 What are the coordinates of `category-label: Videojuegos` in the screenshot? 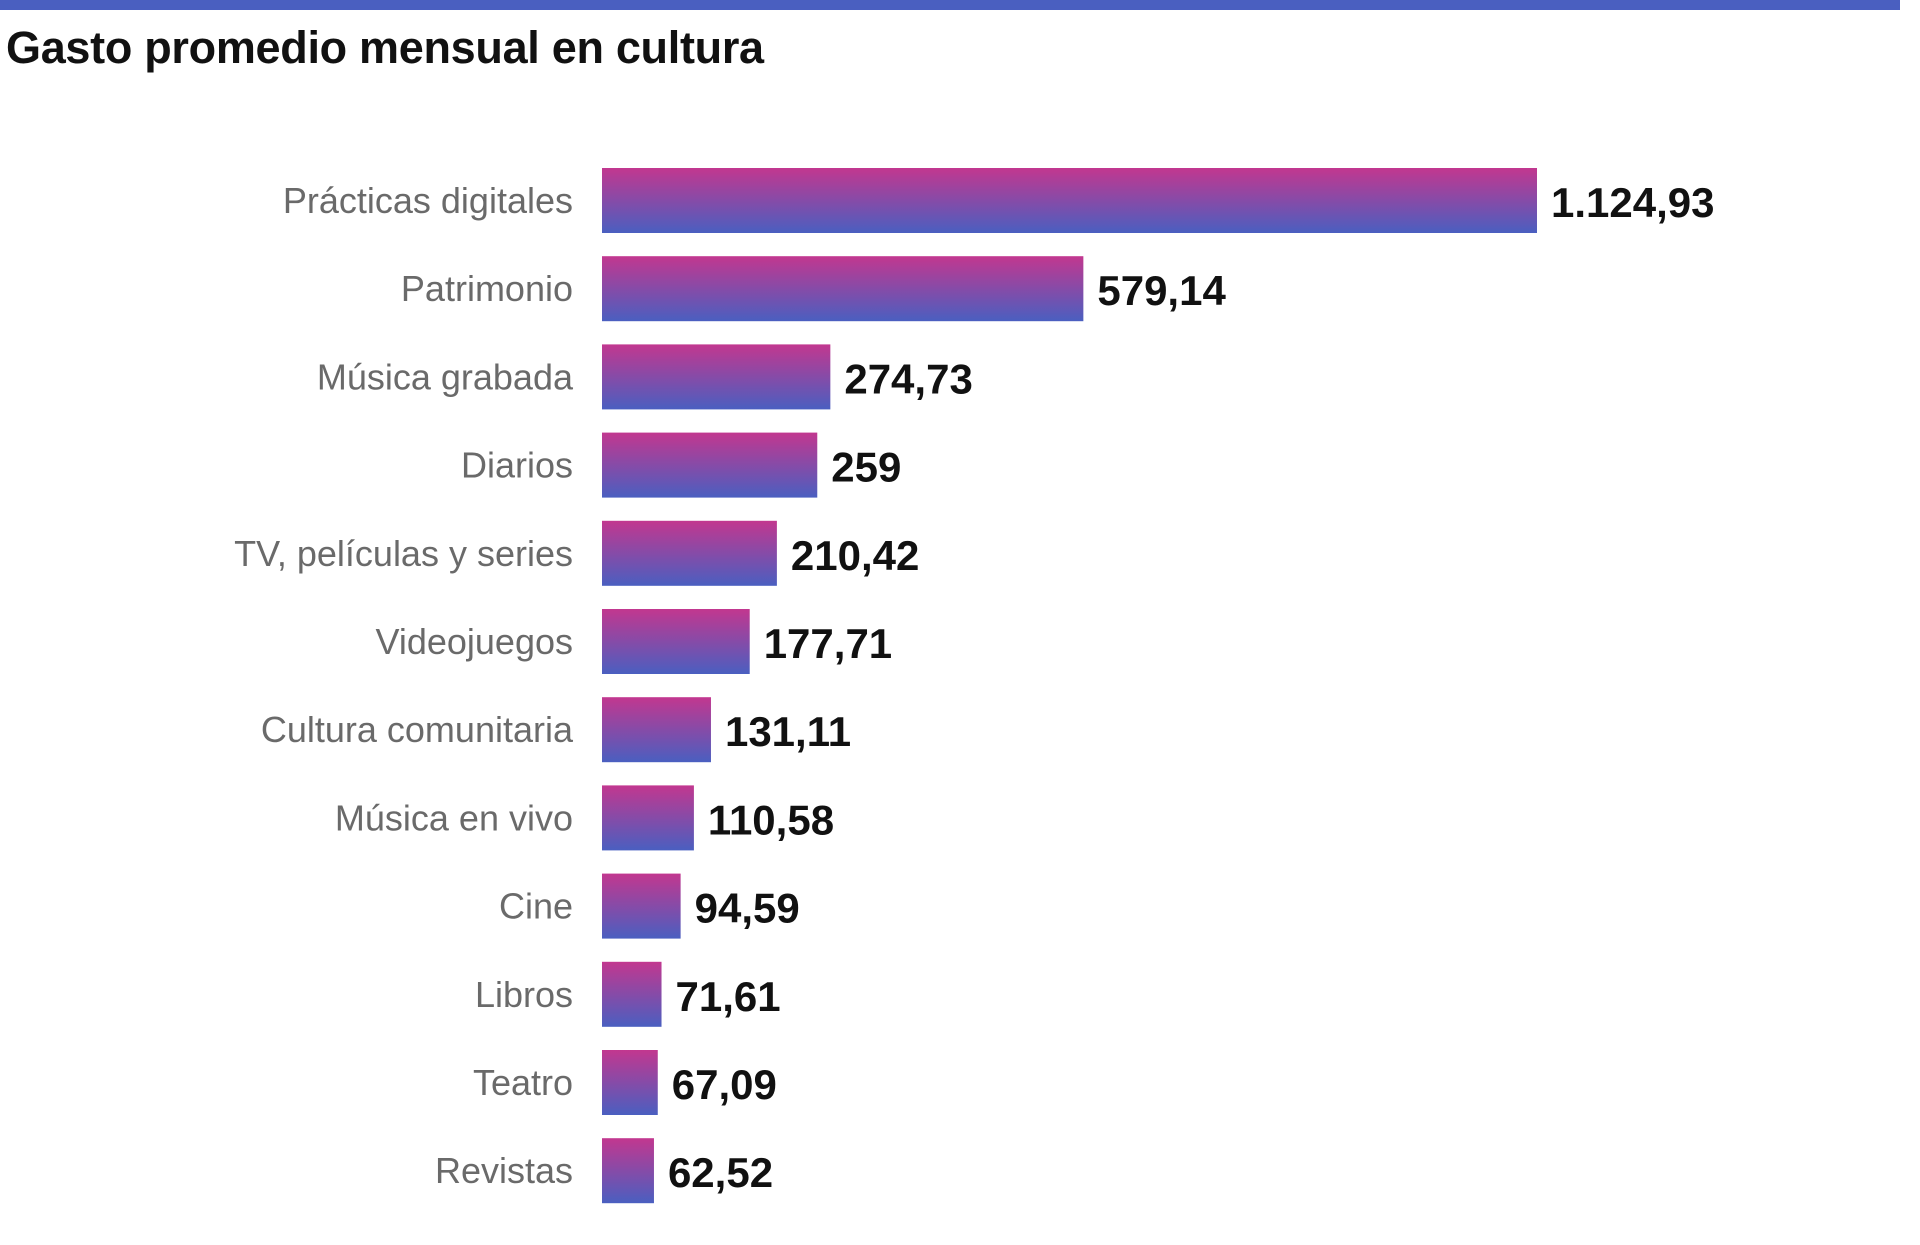 It's located at (474, 641).